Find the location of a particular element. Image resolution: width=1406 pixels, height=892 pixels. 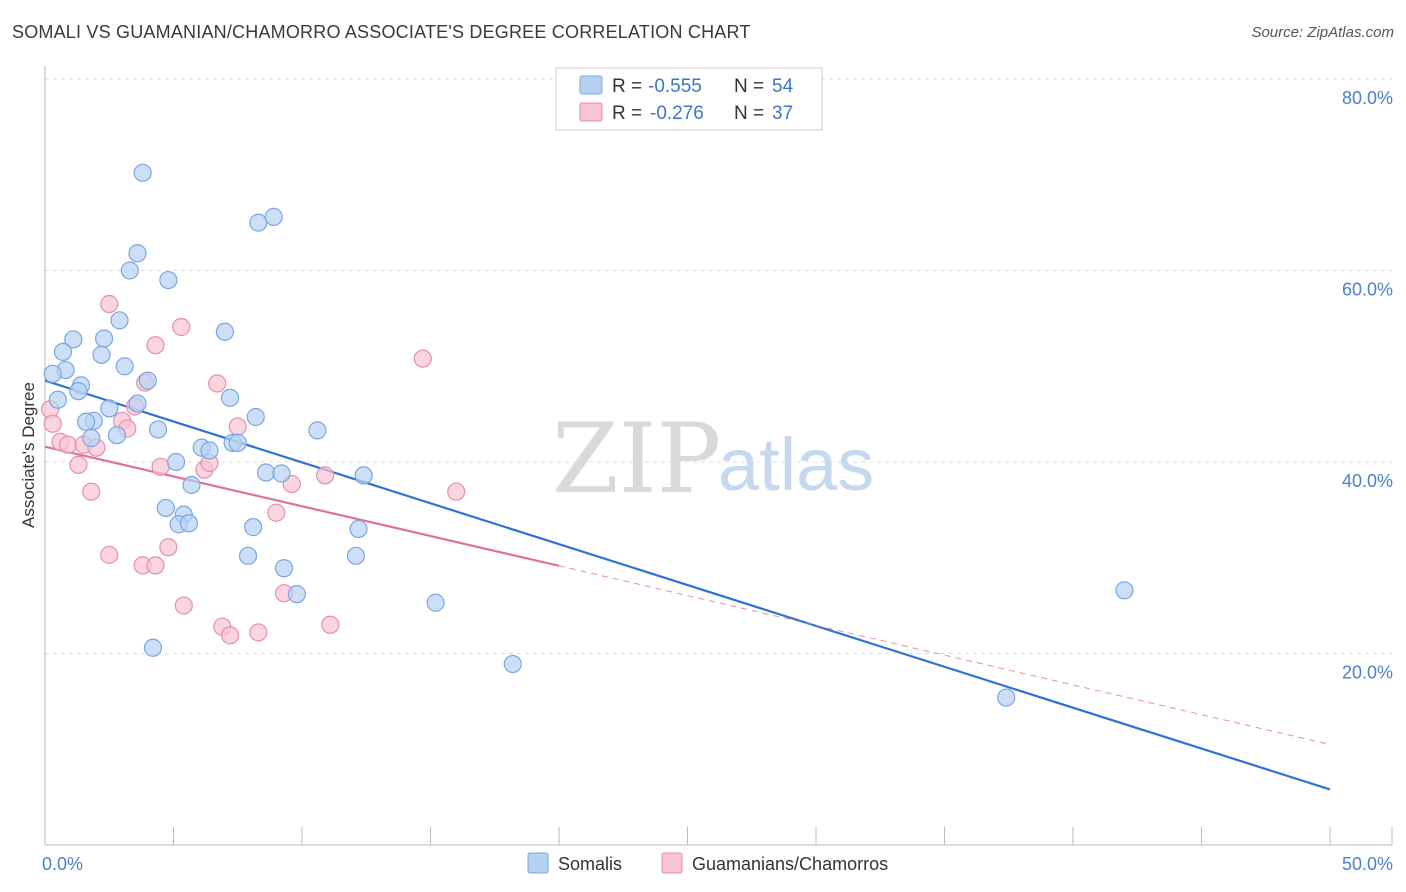

watermark-zip: ZIP is located at coordinates (636, 459).